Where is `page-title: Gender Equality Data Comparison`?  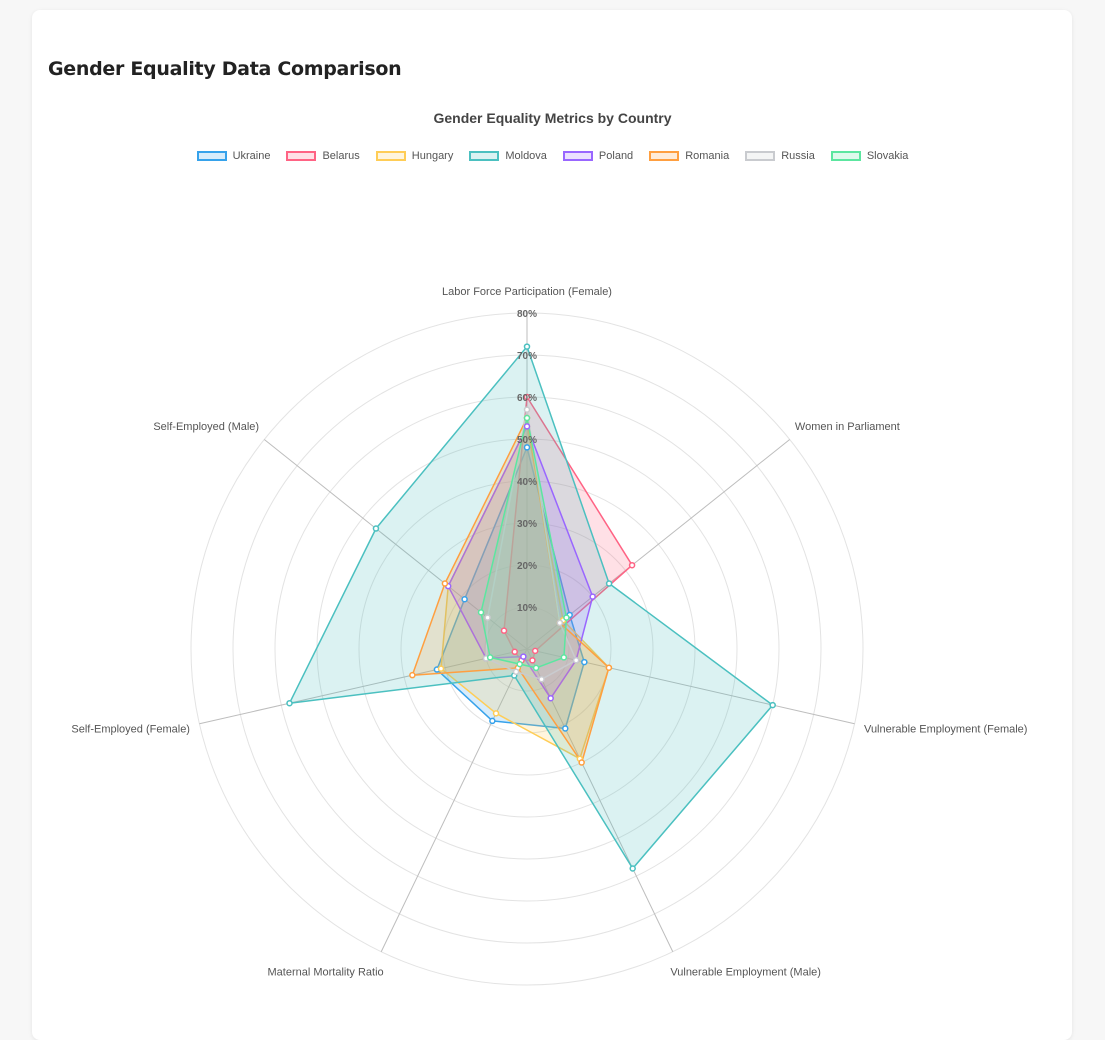 page-title: Gender Equality Data Comparison is located at coordinates (225, 69).